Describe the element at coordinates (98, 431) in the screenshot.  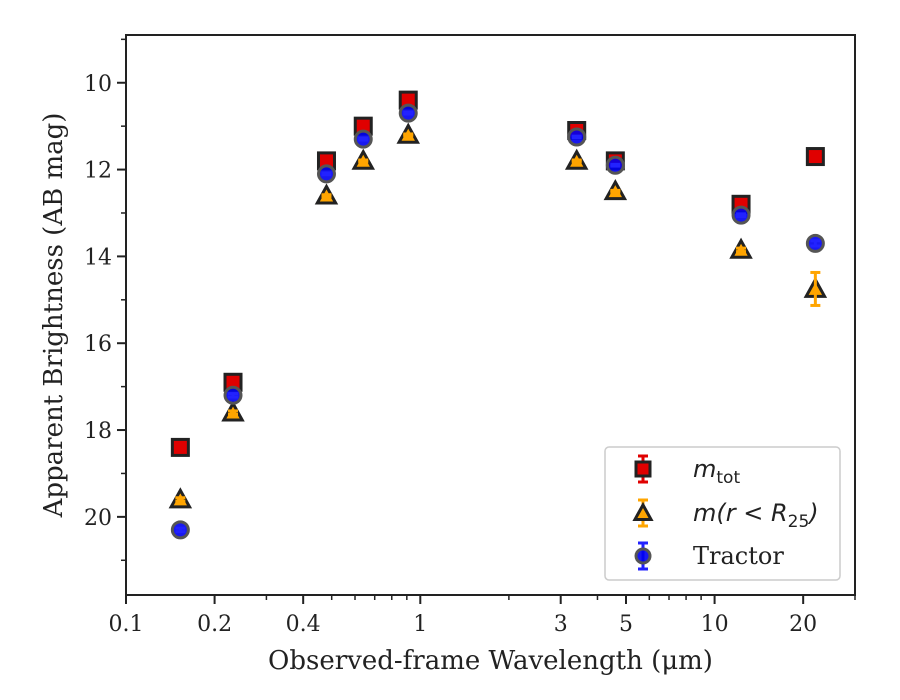
I see `y-tick-label: 18` at that location.